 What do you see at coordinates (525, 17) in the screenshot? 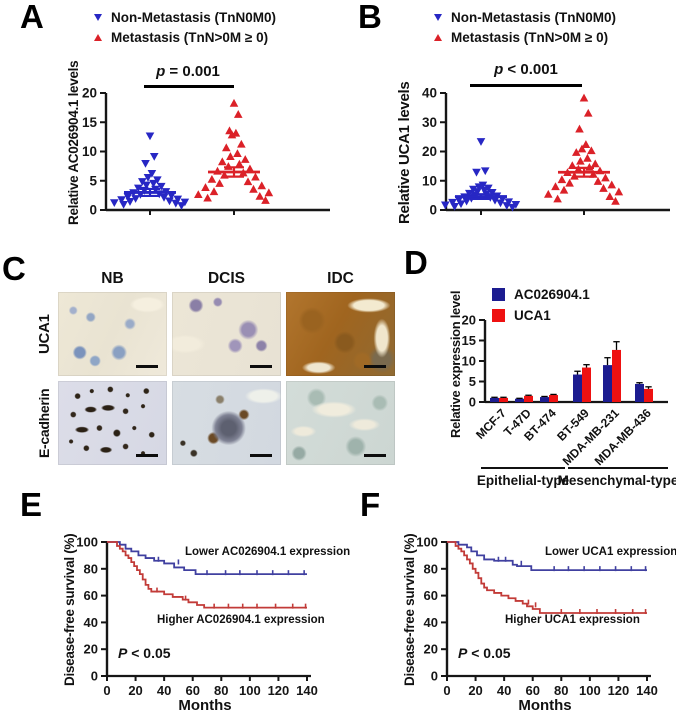
I see `legend-row-non-metastasis: Non-Metastasis (TnN0M0)` at bounding box center [525, 17].